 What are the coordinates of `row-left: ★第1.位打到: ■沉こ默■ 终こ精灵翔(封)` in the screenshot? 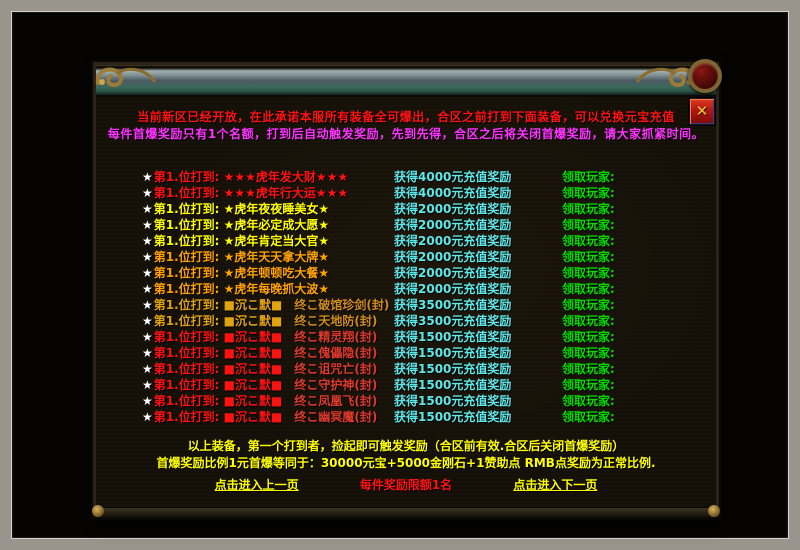 It's located at (268, 337).